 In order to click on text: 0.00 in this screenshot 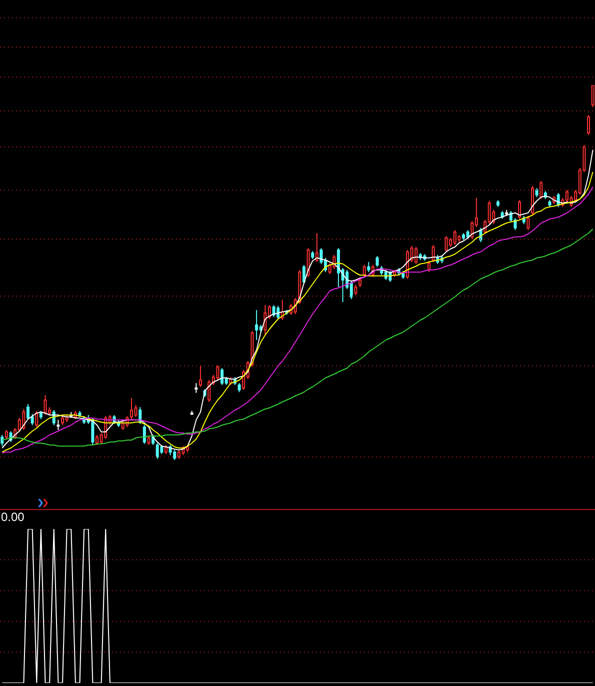, I will do `click(12, 517)`.